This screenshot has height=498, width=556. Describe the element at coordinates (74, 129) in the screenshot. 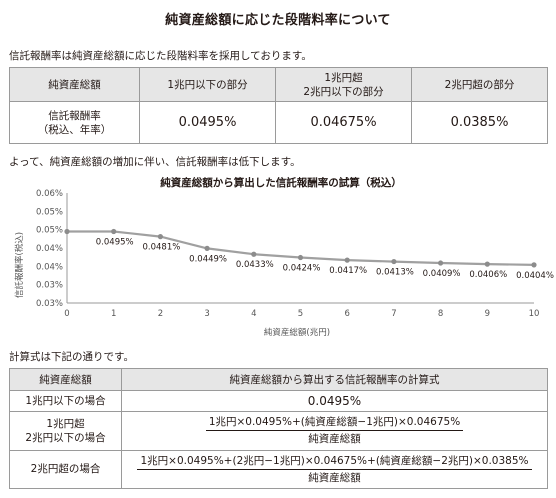

I see `rate-row-label-line2: （税込、年率）` at that location.